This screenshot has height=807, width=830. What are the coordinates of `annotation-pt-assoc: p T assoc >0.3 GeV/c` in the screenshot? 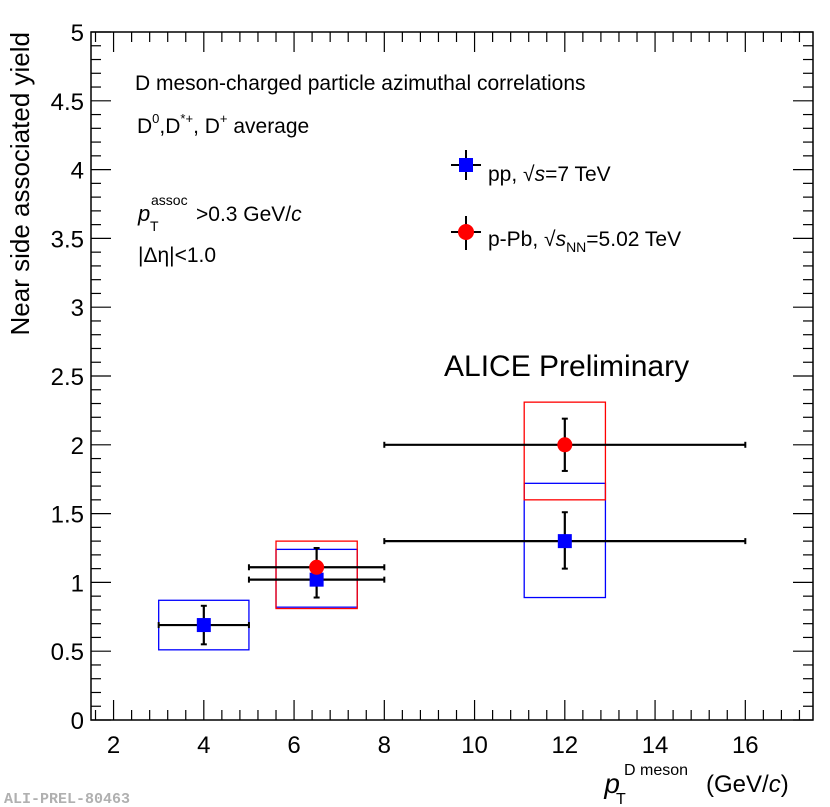 It's located at (219, 213).